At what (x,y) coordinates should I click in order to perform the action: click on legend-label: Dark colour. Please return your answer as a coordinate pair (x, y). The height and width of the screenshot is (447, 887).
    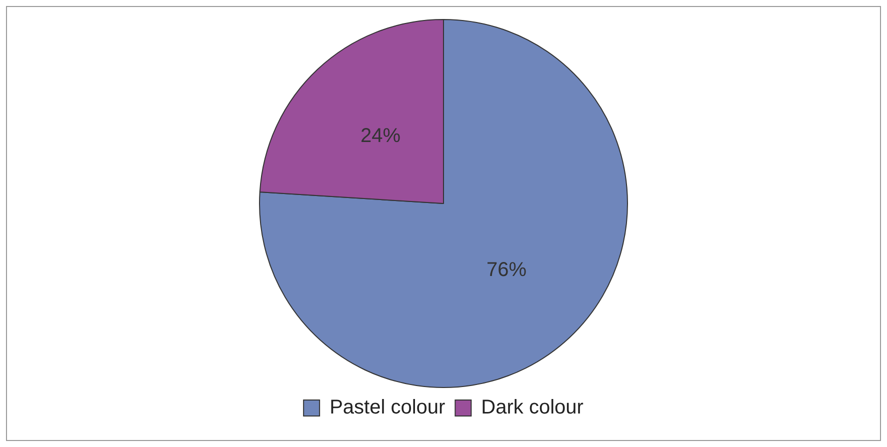
    Looking at the image, I should click on (532, 407).